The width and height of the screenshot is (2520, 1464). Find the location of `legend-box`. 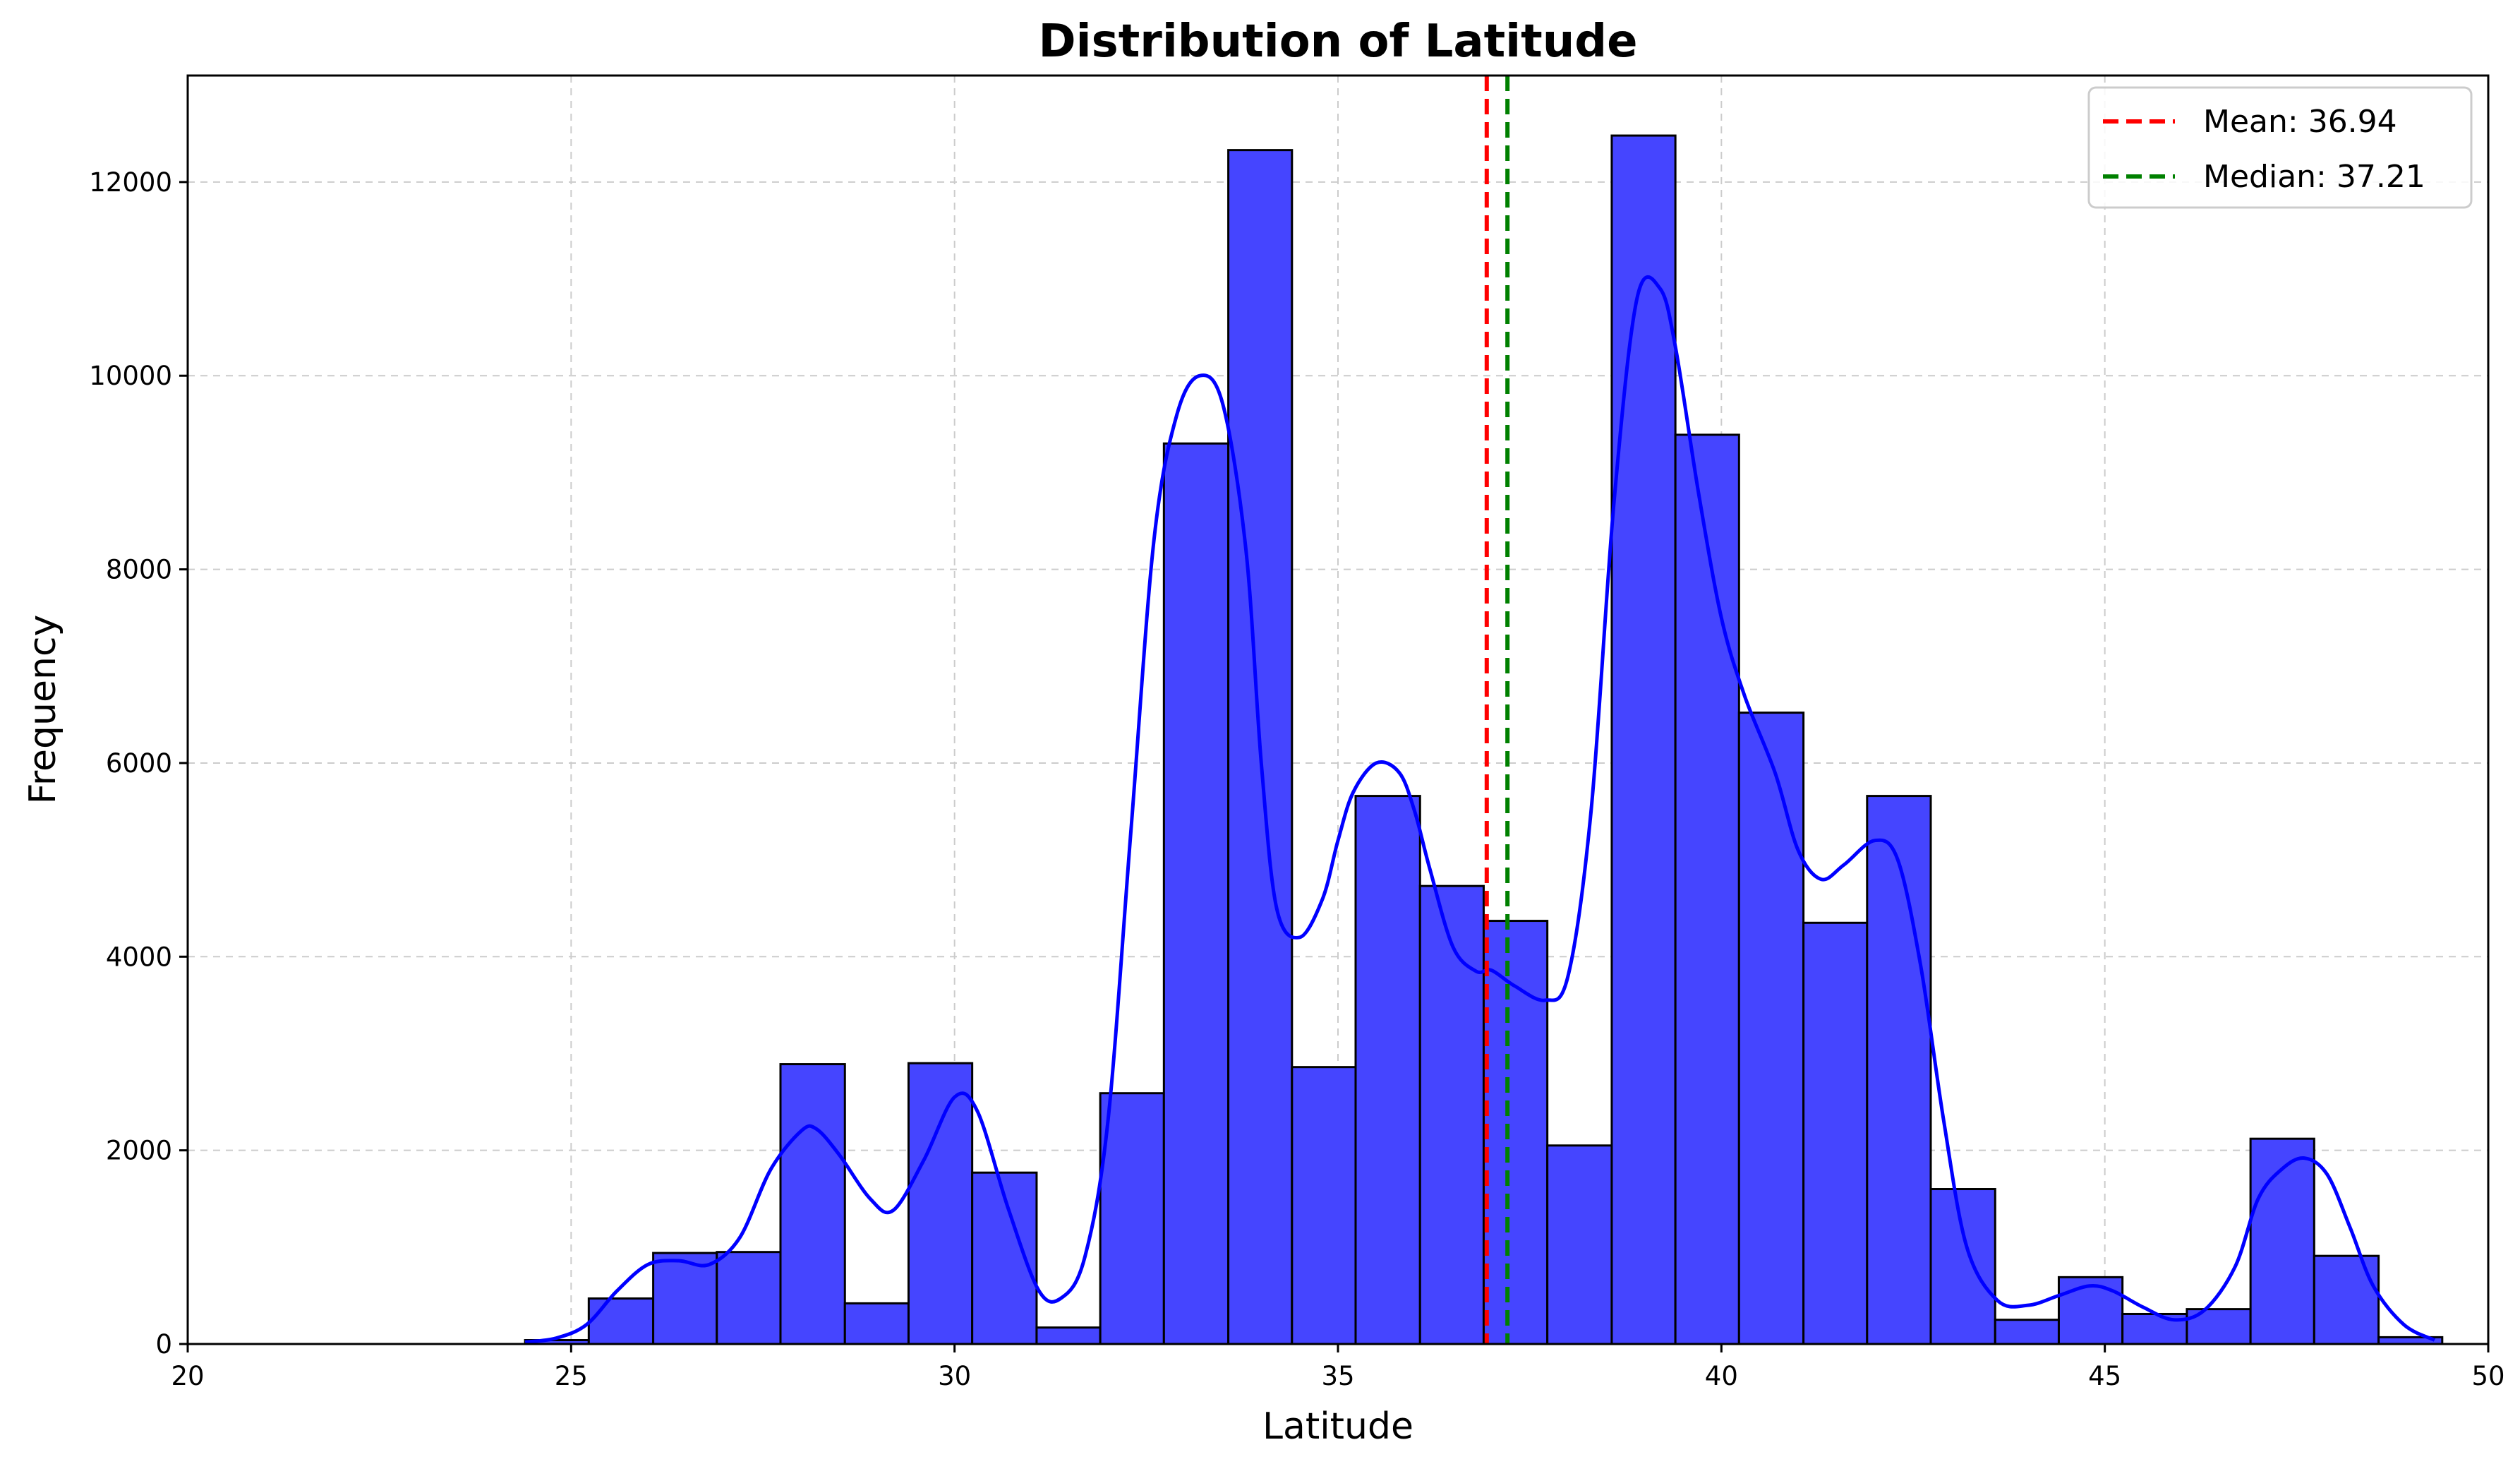

legend-box is located at coordinates (2280, 148).